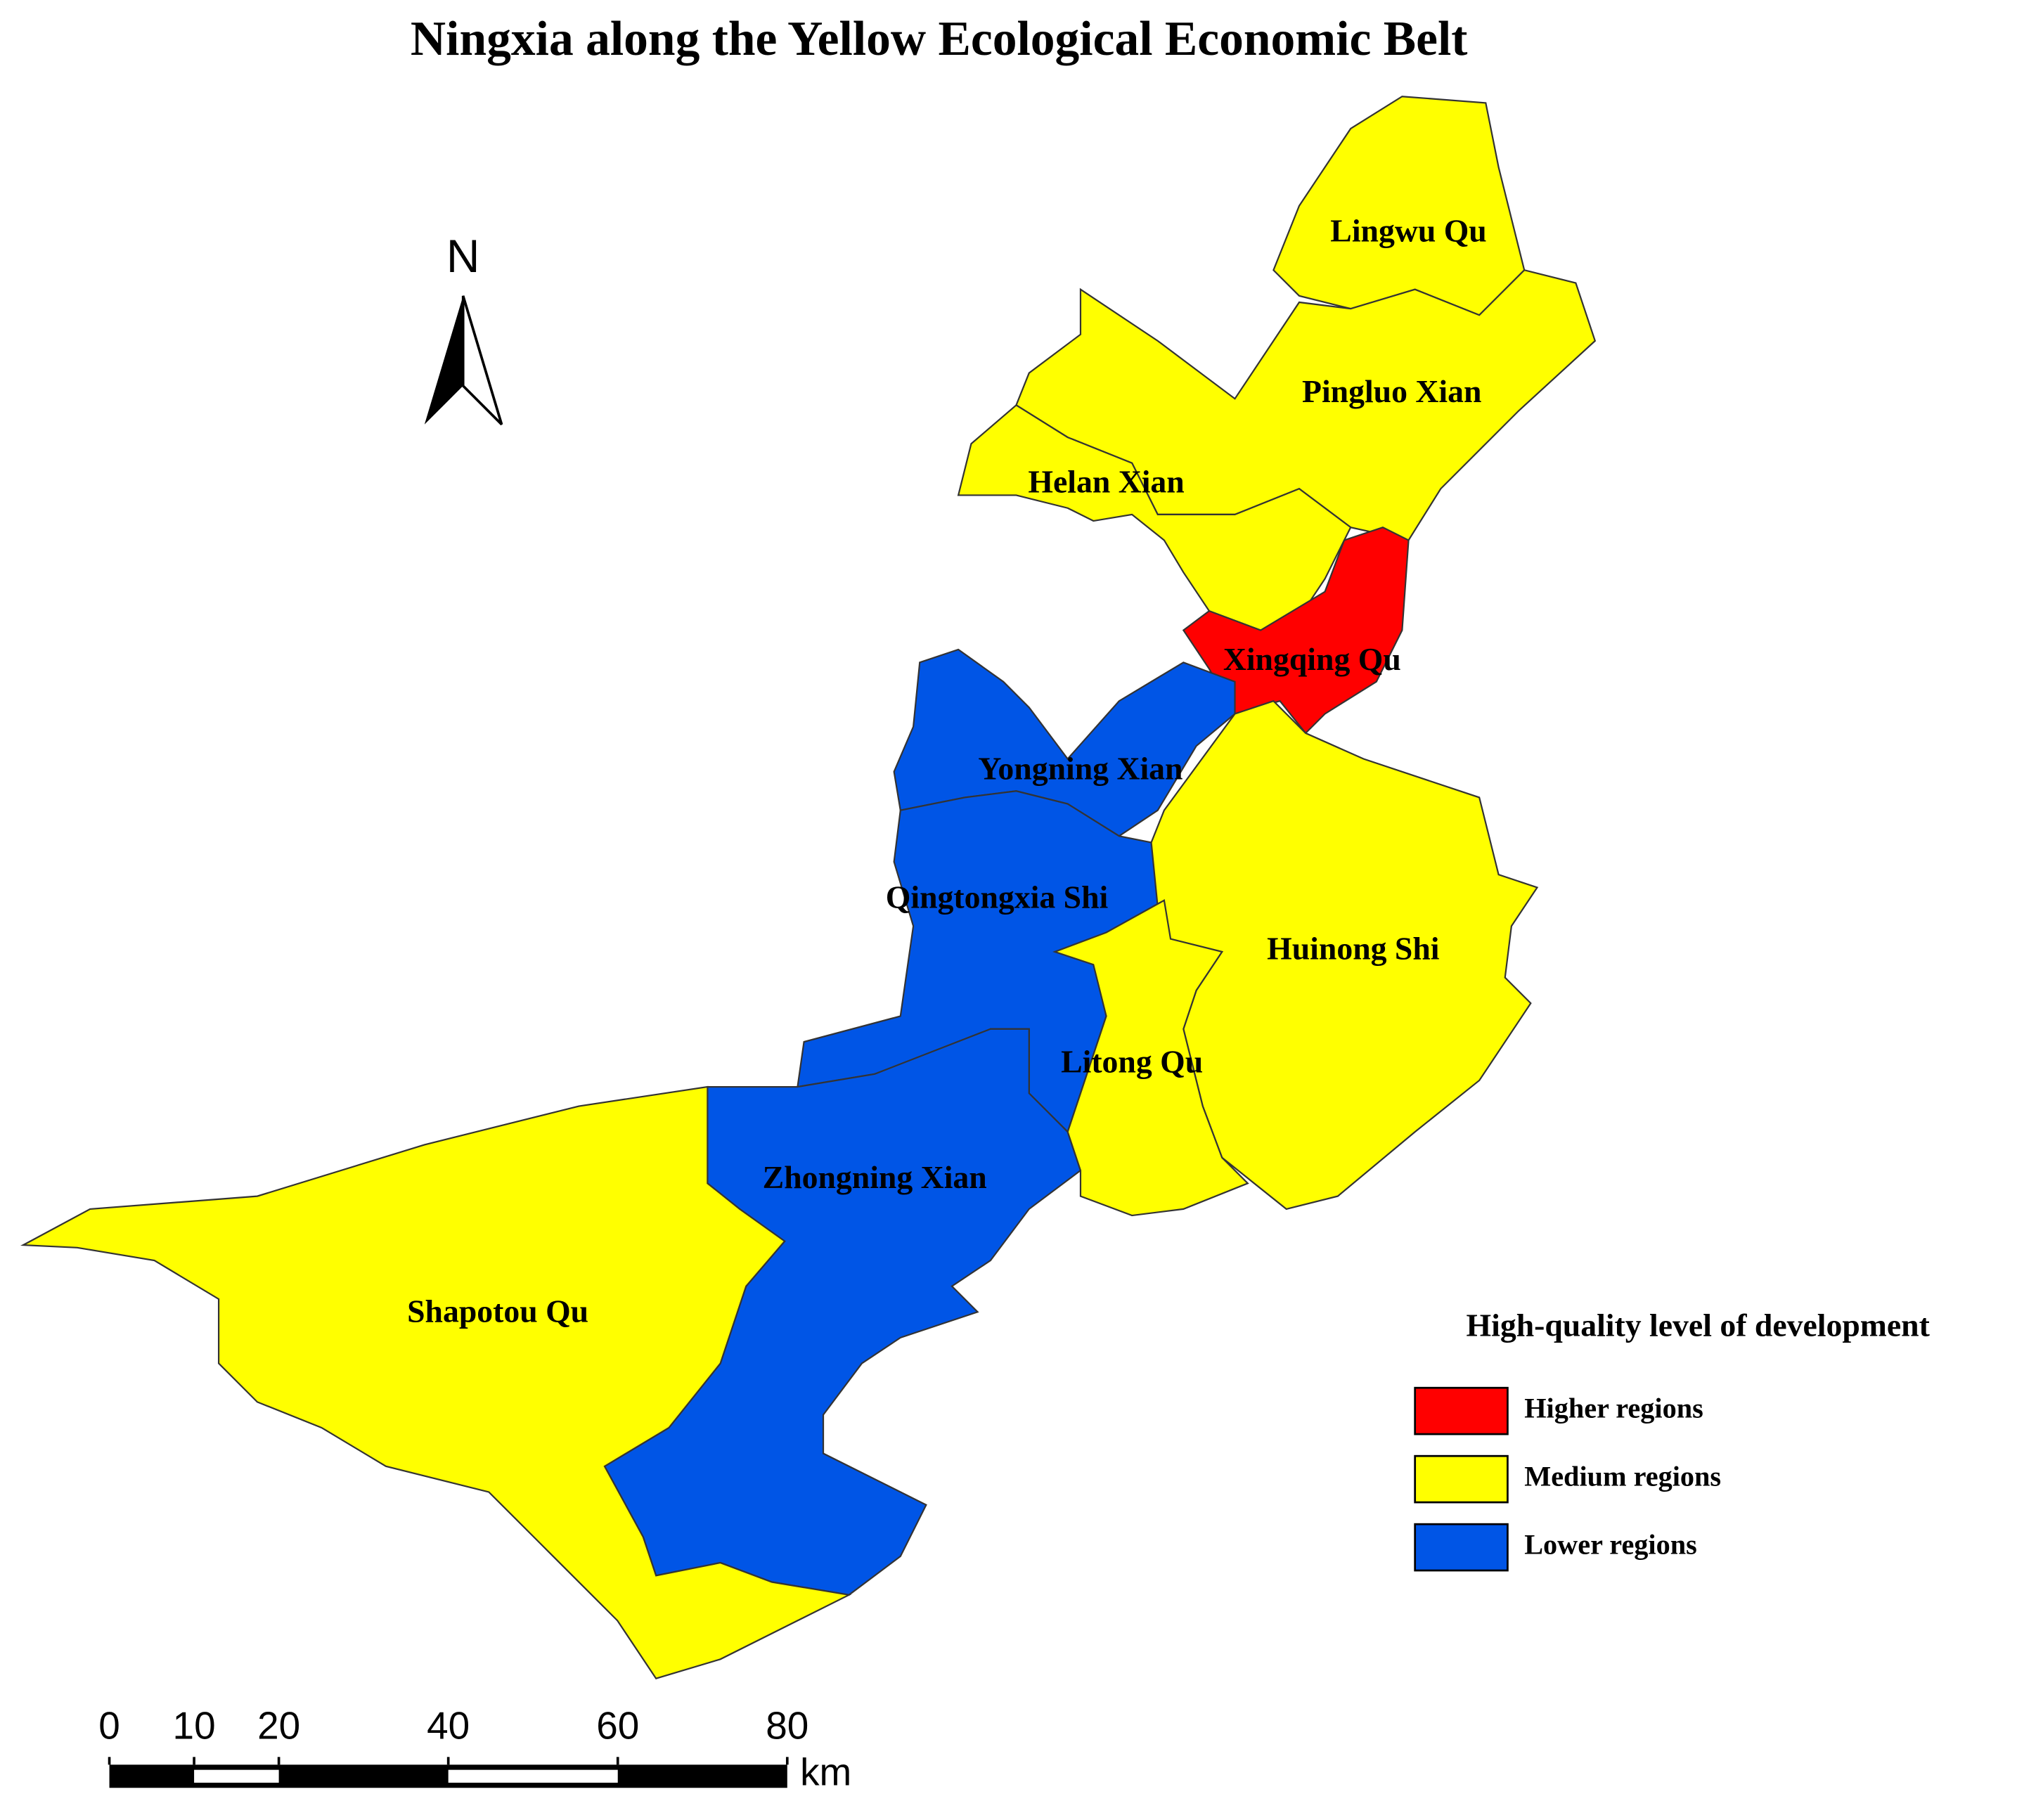 This screenshot has height=1820, width=2017. What do you see at coordinates (825, 1771) in the screenshot?
I see `scale-unit: km` at bounding box center [825, 1771].